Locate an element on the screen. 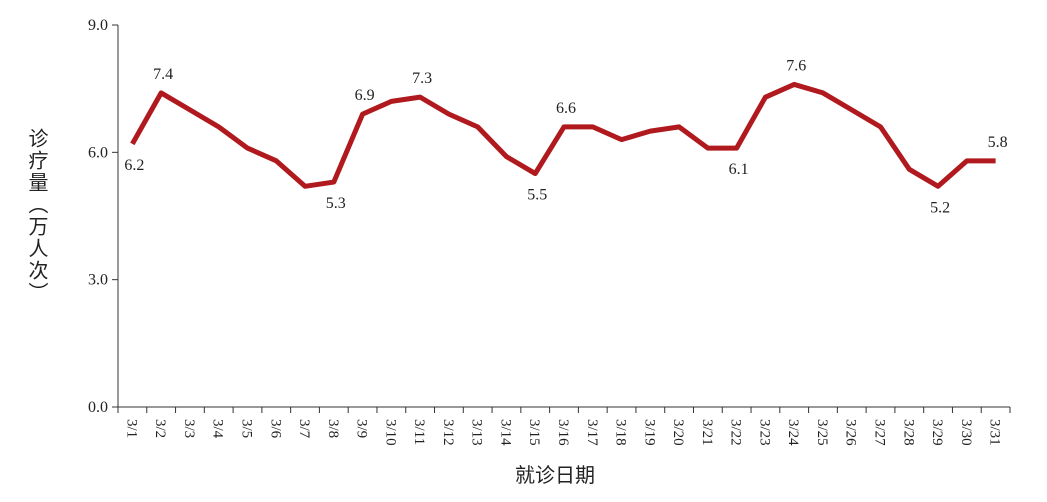  y-tick-label: 6.0 is located at coordinates (98, 152).